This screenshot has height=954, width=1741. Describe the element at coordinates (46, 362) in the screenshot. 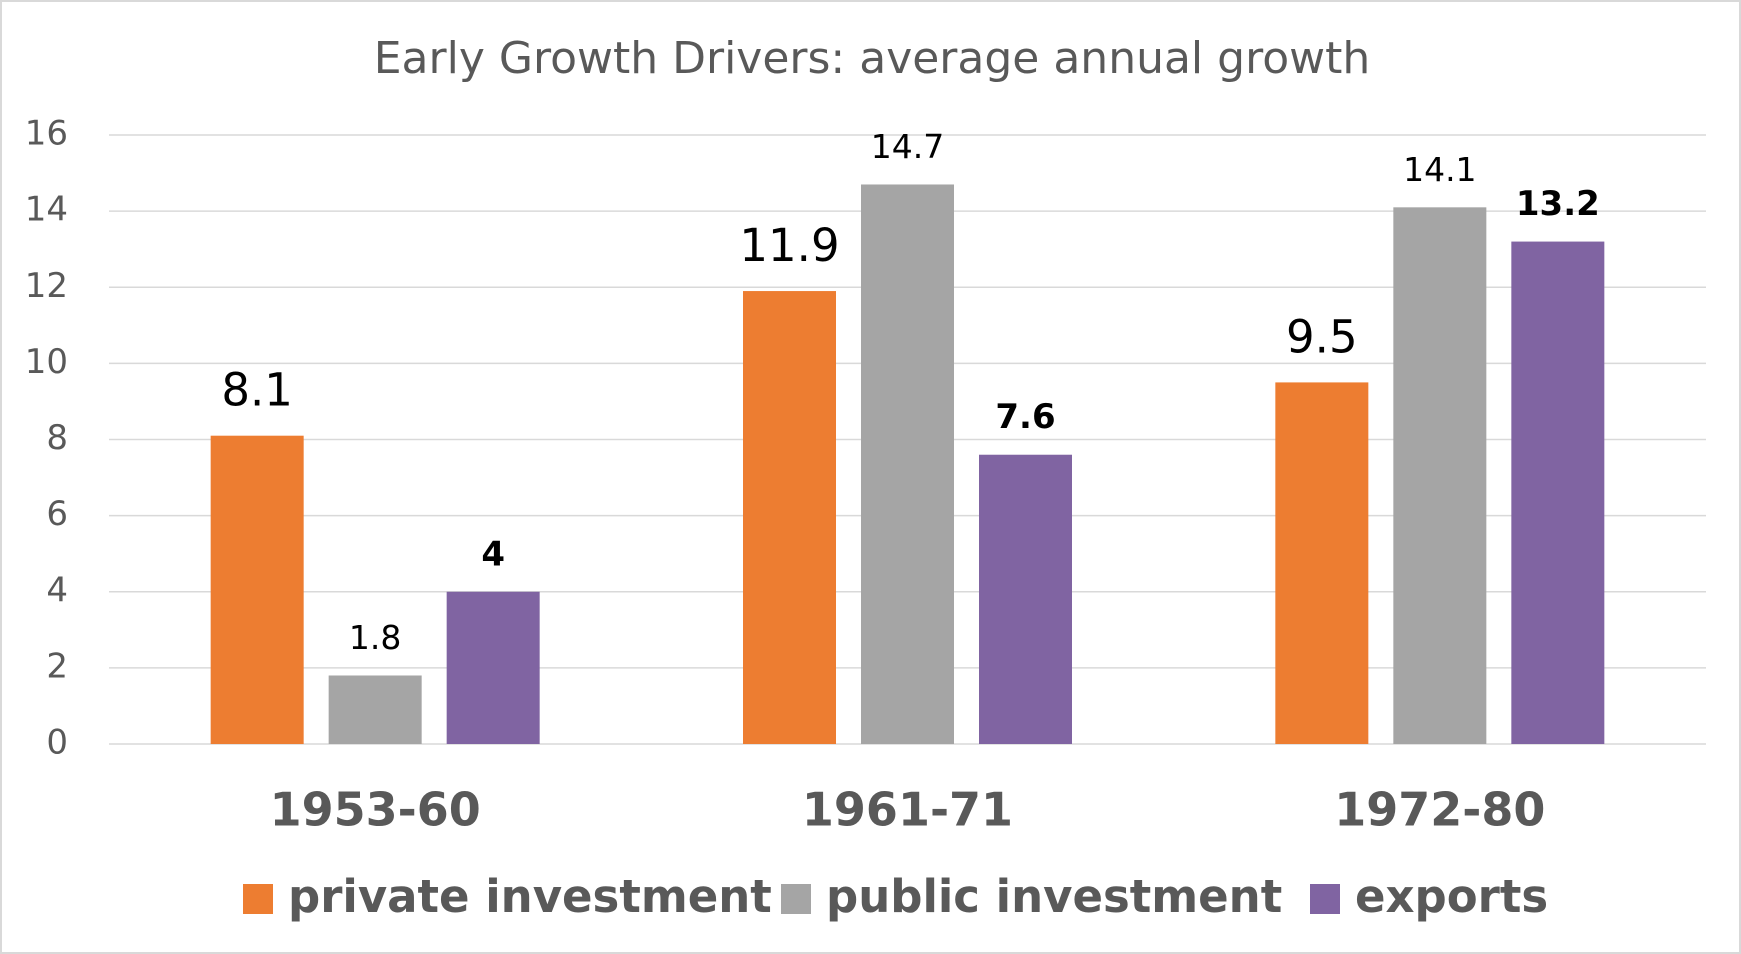

I see `y-tick-label: 10` at that location.